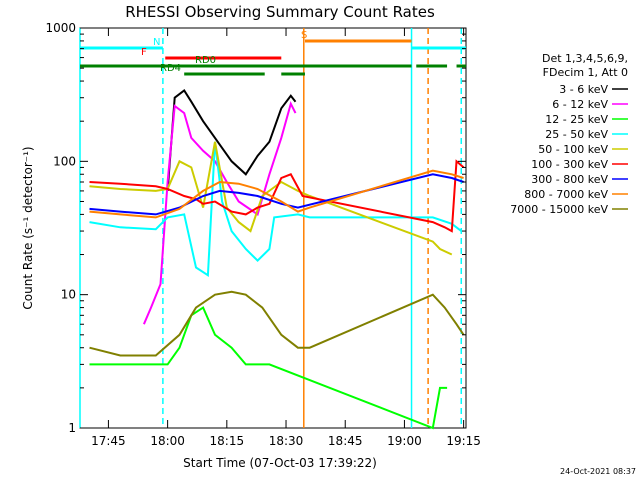  What do you see at coordinates (28, 227) in the screenshot?
I see `y-axis-label: Count Rate (s⁻¹ detector⁻¹)` at bounding box center [28, 227].